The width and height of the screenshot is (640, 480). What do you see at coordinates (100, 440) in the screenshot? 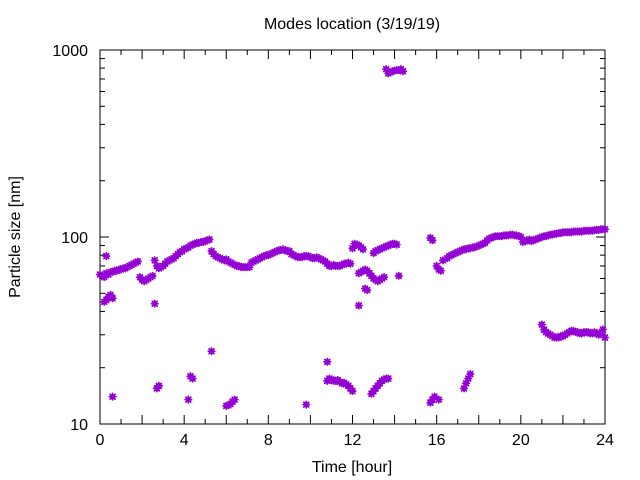
I see `x-tick-label: 0` at bounding box center [100, 440].